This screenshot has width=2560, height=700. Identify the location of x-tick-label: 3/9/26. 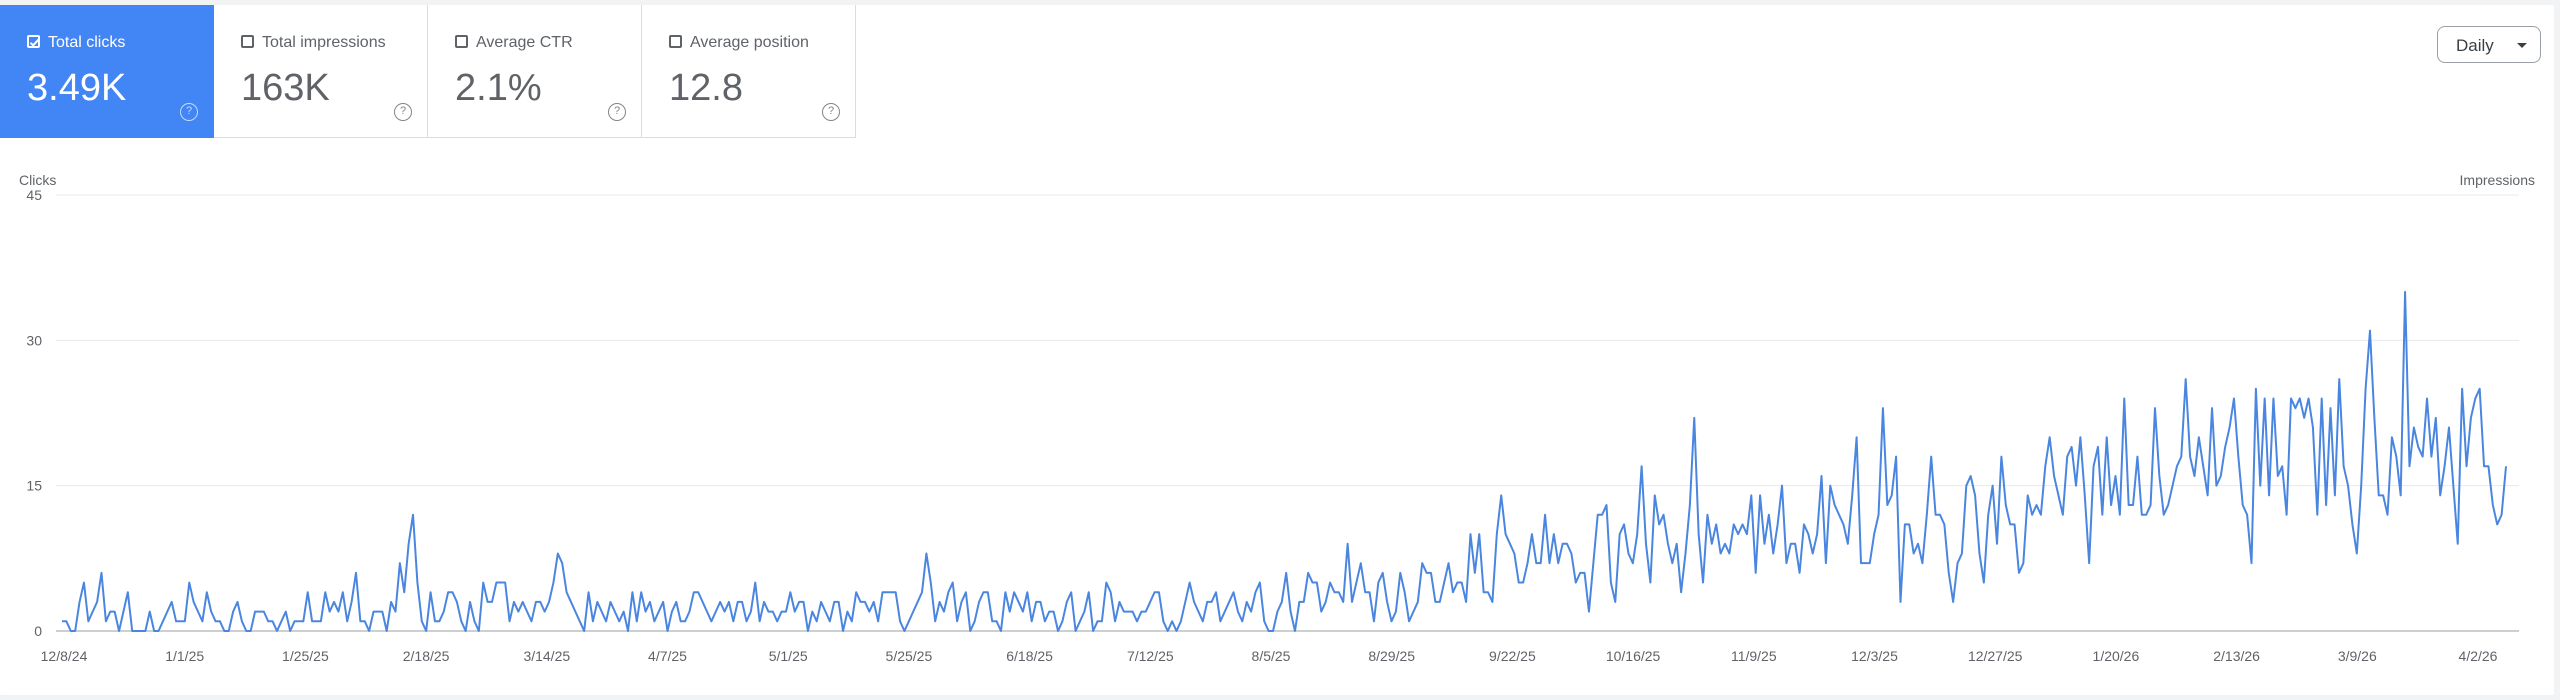
(2357, 656).